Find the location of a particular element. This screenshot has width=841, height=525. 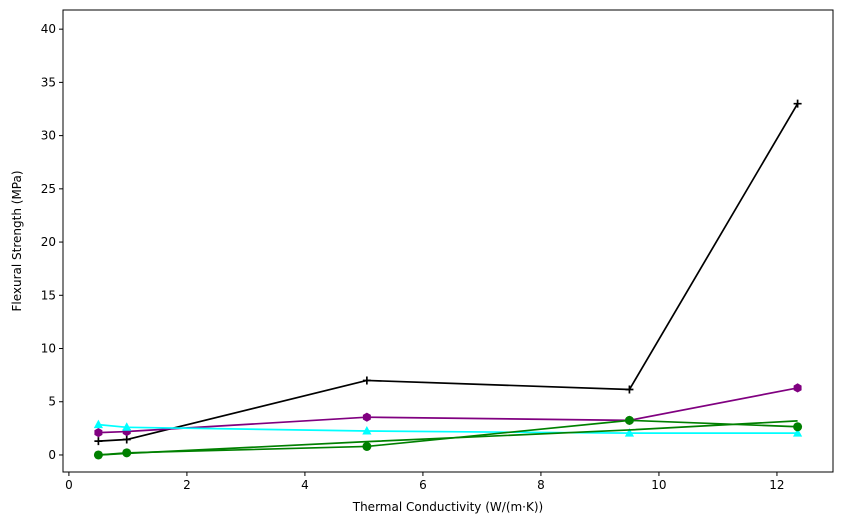

x-tick-label: 2 is located at coordinates (187, 485).